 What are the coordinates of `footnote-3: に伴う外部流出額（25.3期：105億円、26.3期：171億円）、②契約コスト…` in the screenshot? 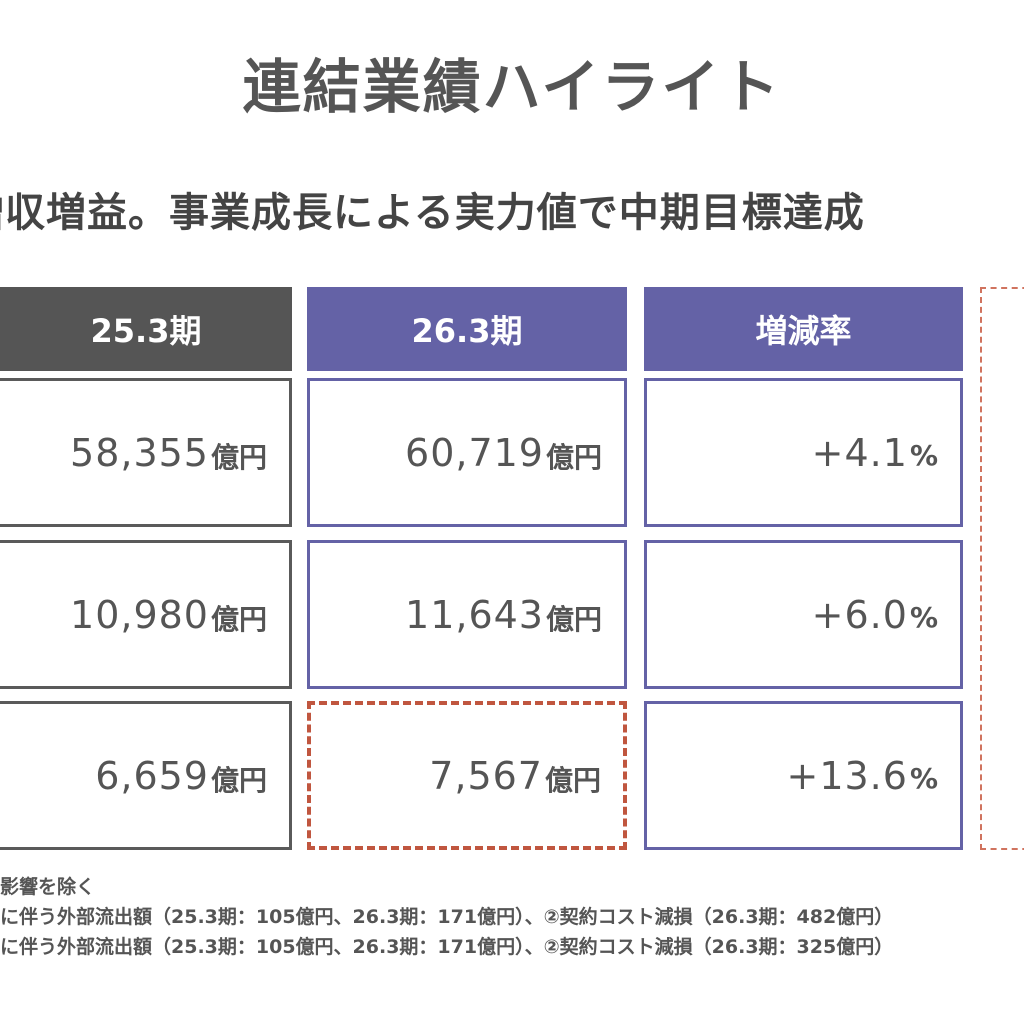 It's located at (447, 947).